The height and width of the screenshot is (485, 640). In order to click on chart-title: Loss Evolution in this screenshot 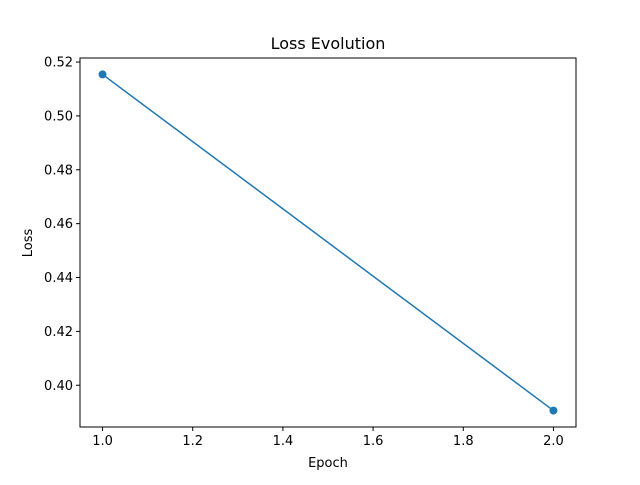, I will do `click(328, 43)`.